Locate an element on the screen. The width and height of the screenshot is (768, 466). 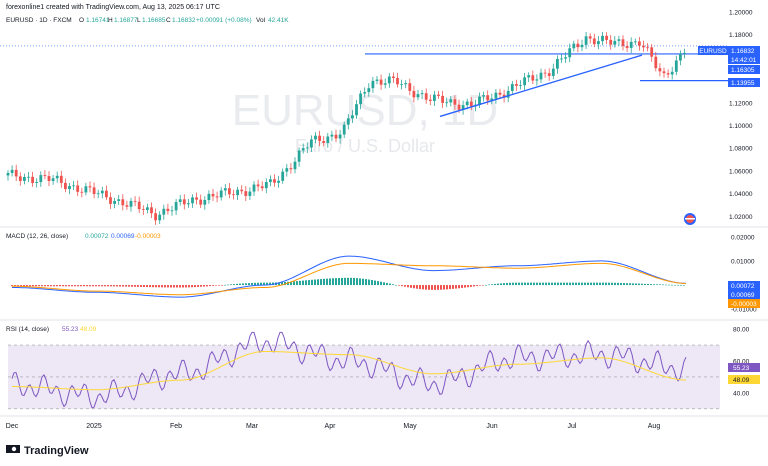
price-levels-layer is located at coordinates (364, 63).